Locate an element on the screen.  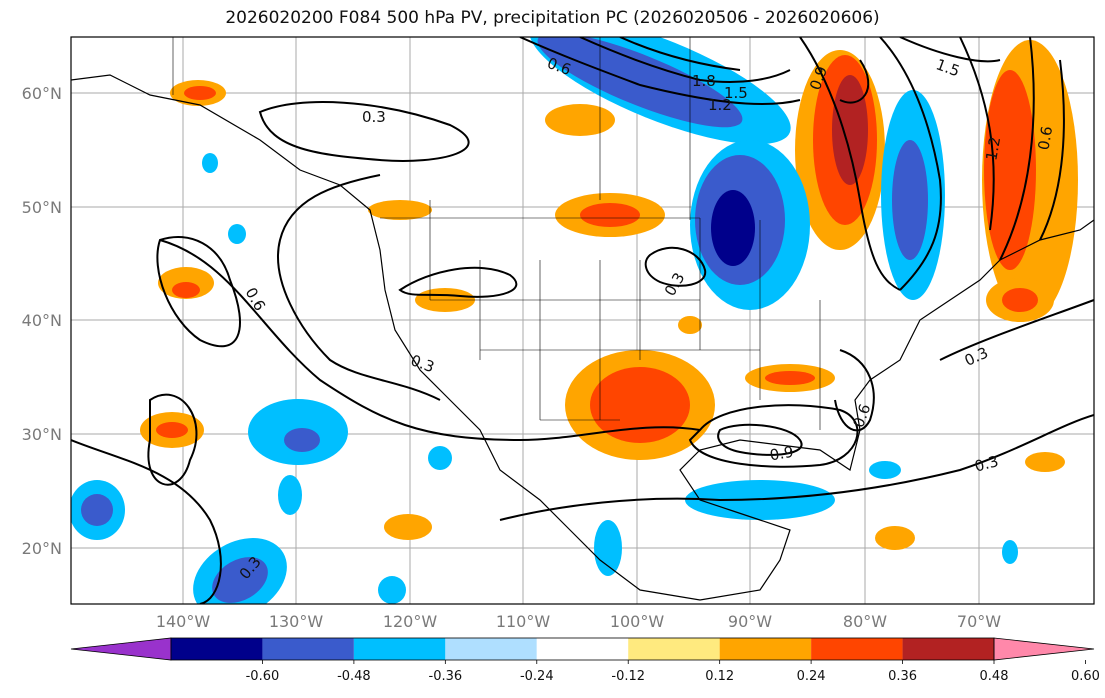
colorbar-extend-low is located at coordinates (121, 649).